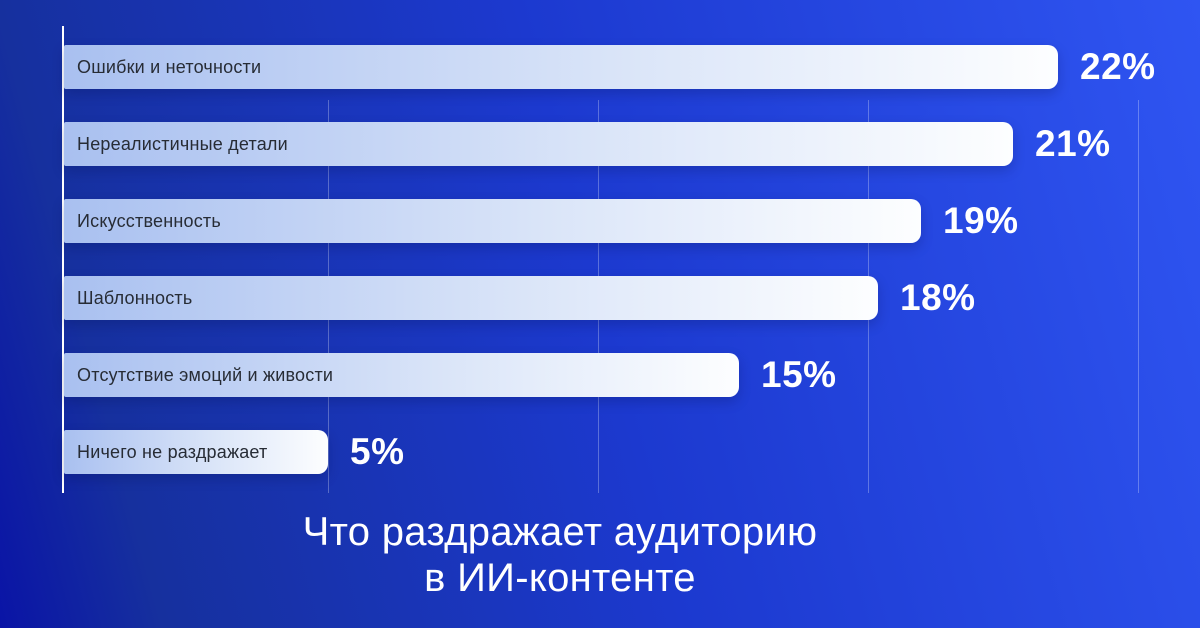 This screenshot has height=628, width=1200. I want to click on bar-row-1: Ошибки и неточности 22%, so click(632, 67).